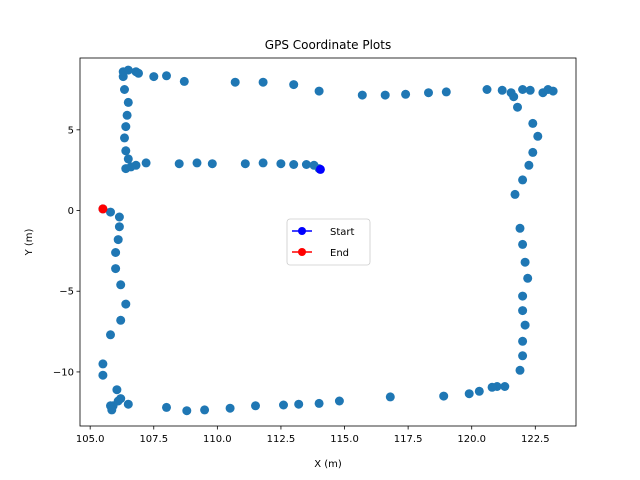 The width and height of the screenshot is (640, 480). What do you see at coordinates (471, 439) in the screenshot?
I see `x-tick-label: 120.0` at bounding box center [471, 439].